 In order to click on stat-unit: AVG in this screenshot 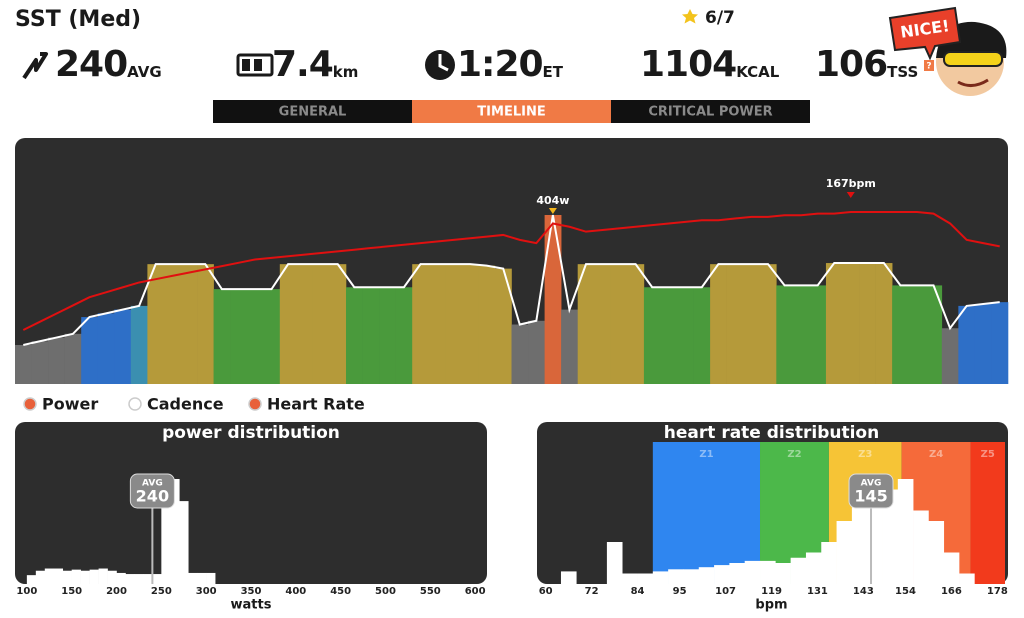, I will do `click(144, 72)`.